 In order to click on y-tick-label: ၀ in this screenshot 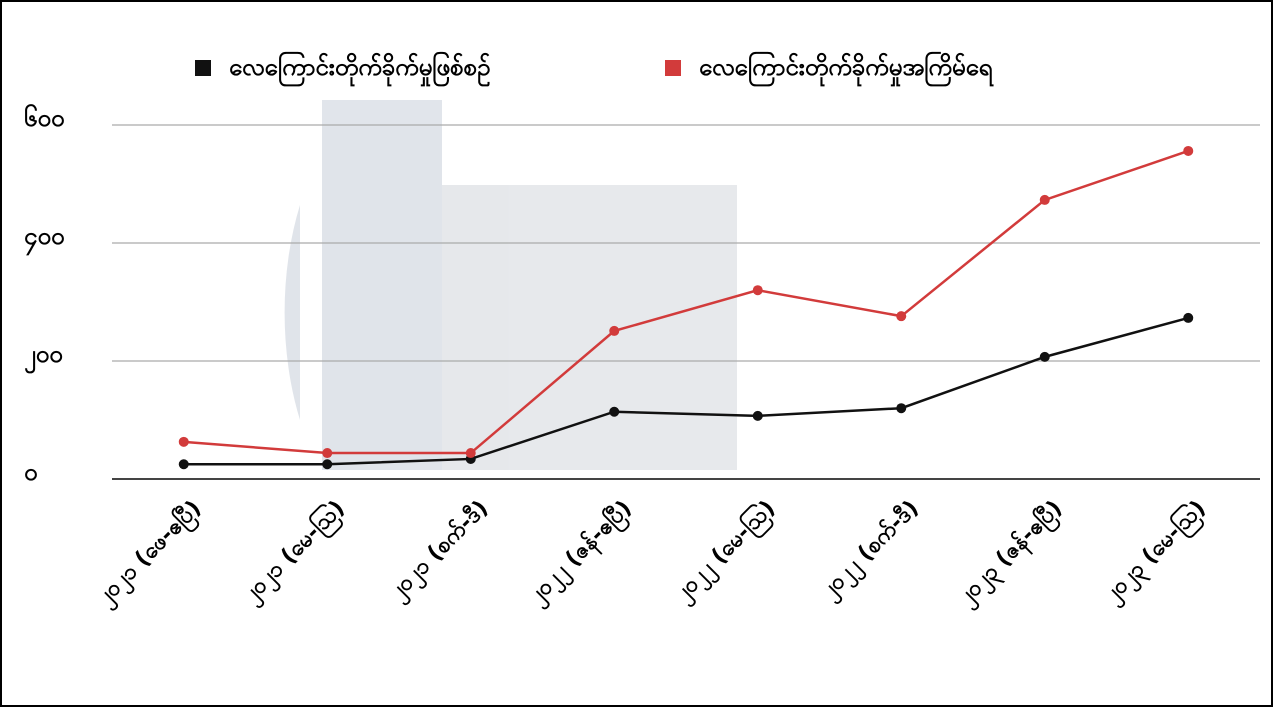, I will do `click(31, 472)`.